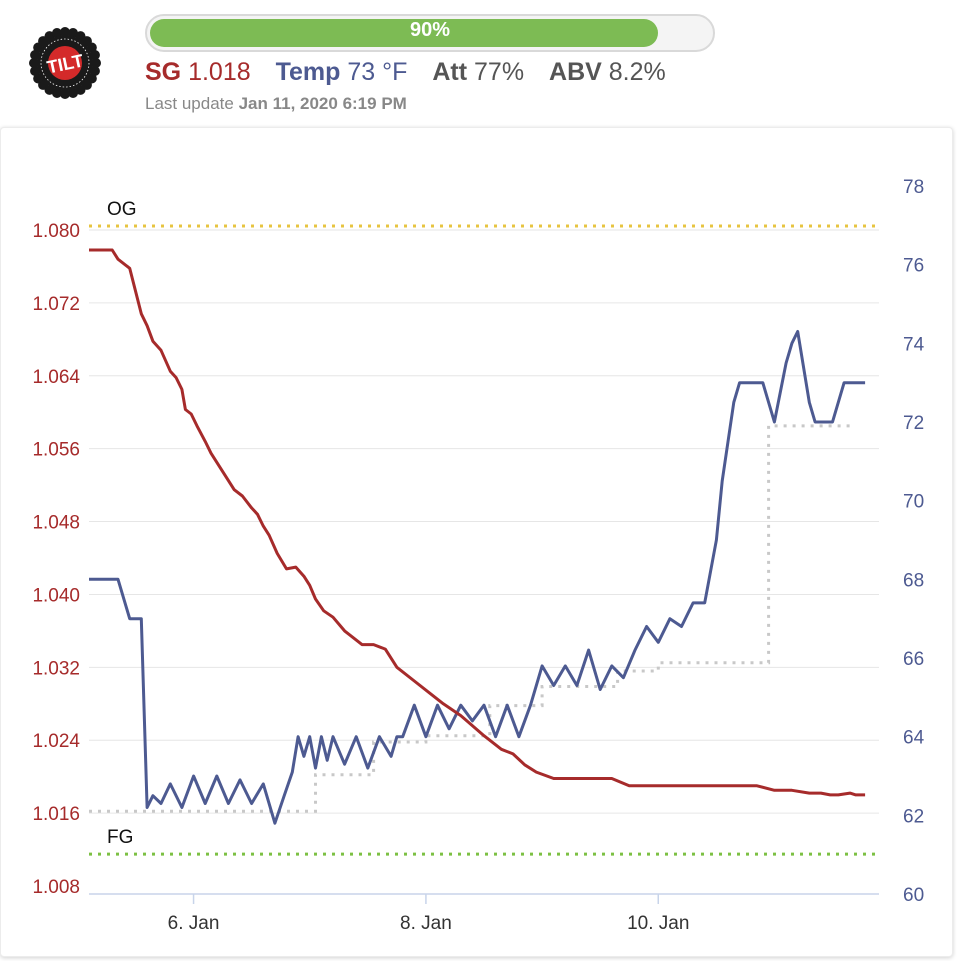  Describe the element at coordinates (913, 895) in the screenshot. I see `y-right-tick-label: 60` at that location.